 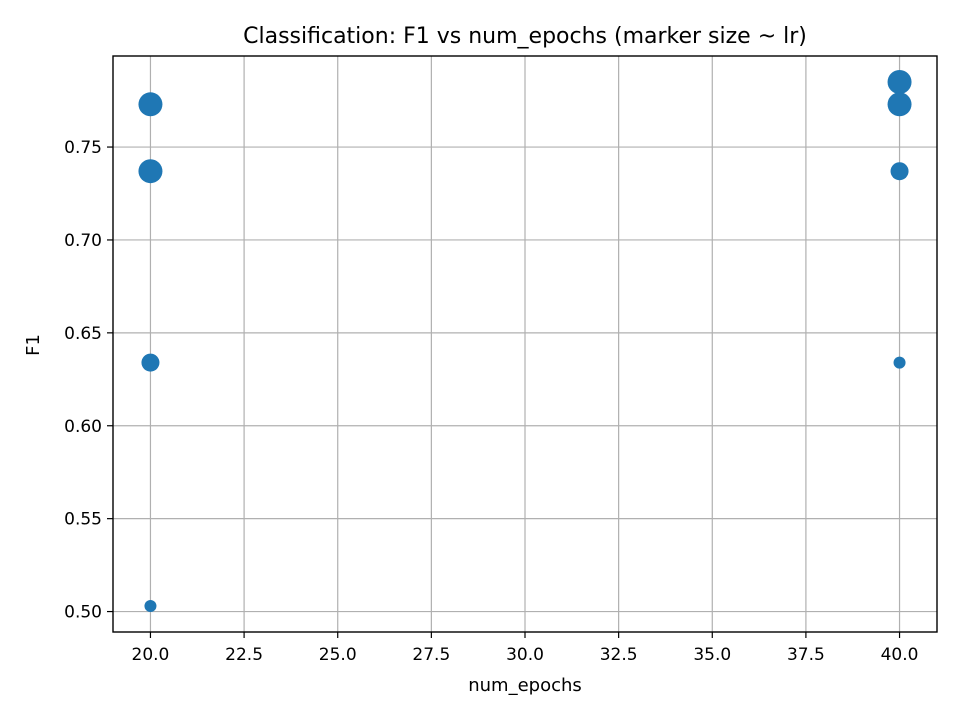 What do you see at coordinates (900, 655) in the screenshot?
I see `x-tick-label: 40.0` at bounding box center [900, 655].